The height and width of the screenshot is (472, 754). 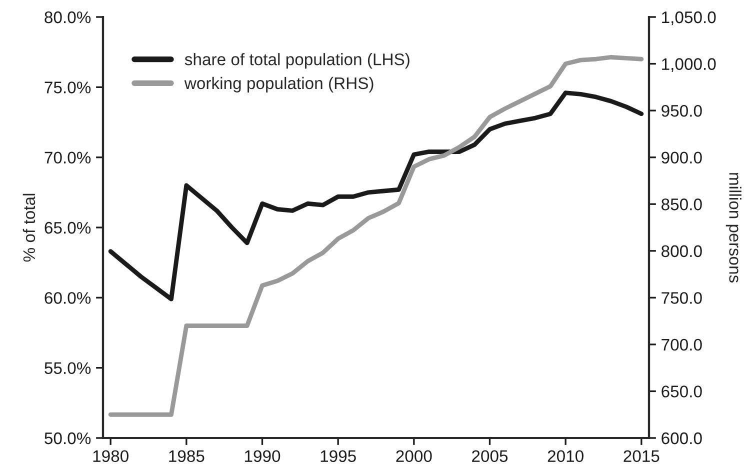 I want to click on legend-label: share of total population (LHS), so click(x=297, y=61).